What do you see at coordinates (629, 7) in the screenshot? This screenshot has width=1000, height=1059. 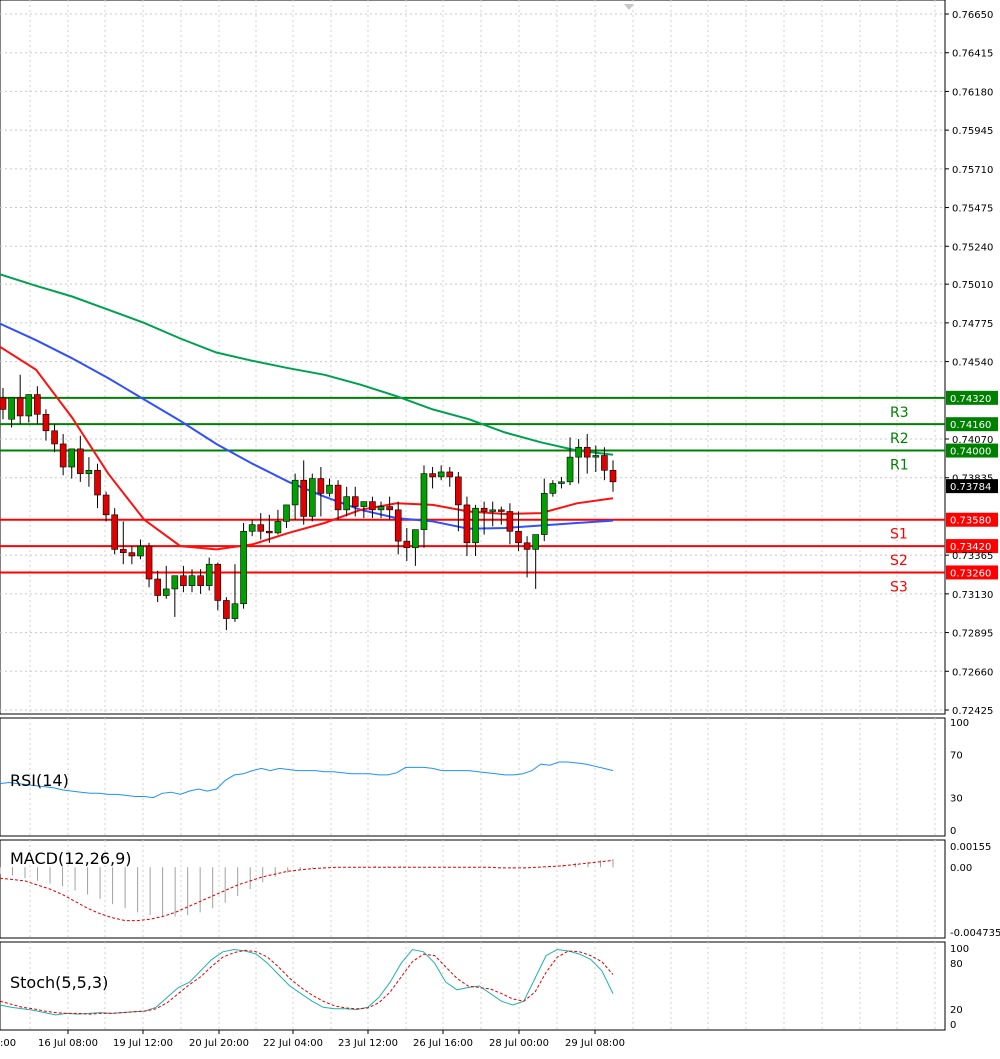 I see `scroll-marker-icon` at bounding box center [629, 7].